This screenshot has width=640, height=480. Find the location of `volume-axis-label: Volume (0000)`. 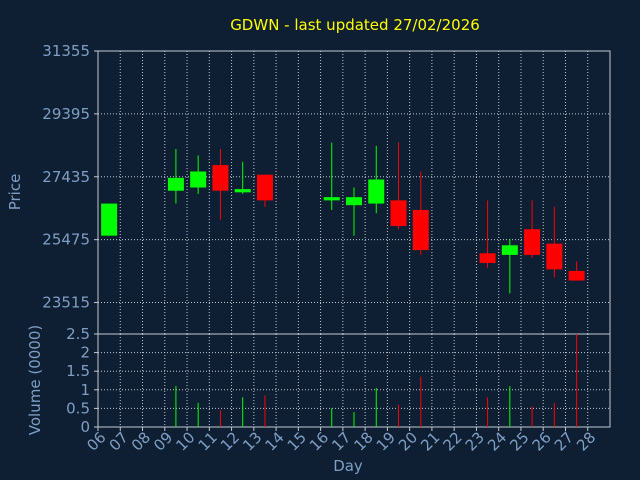

volume-axis-label: Volume (0000) is located at coordinates (35, 380).